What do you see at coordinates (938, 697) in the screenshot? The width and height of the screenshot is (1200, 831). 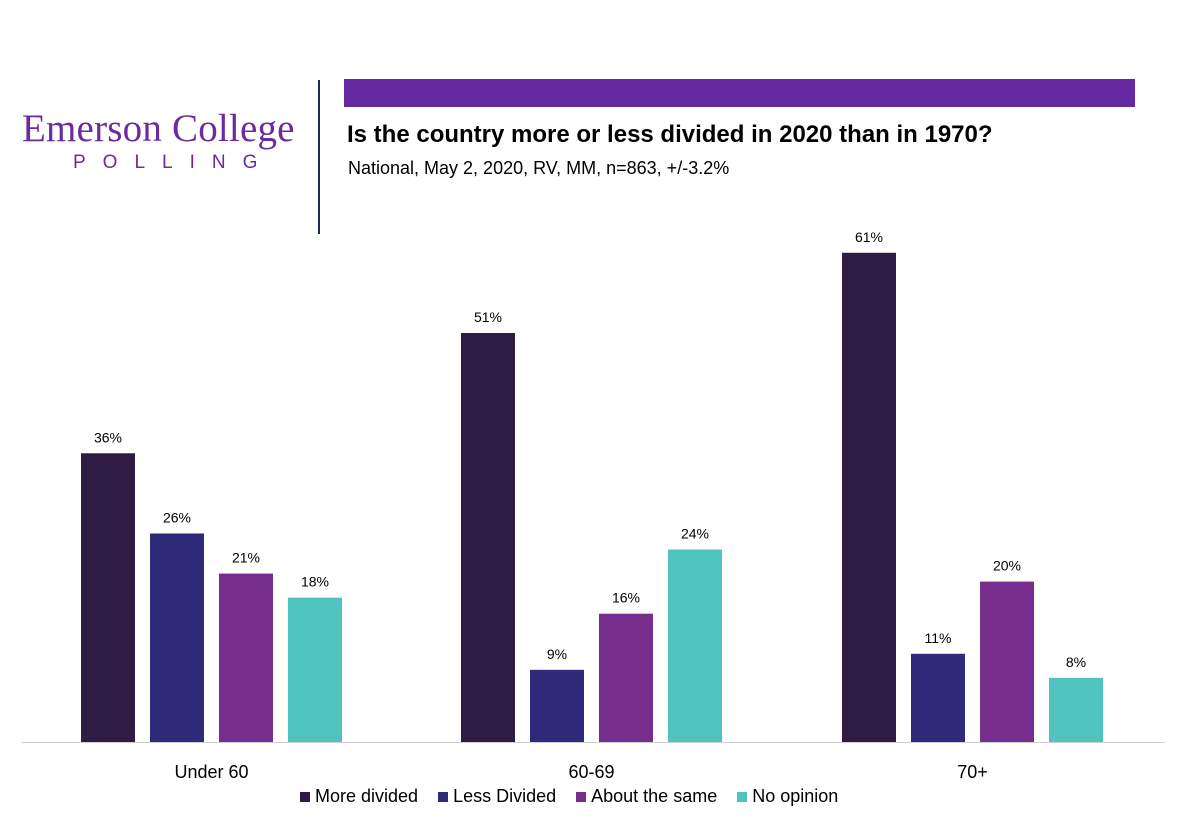 I see `bar-less-divided-70-` at bounding box center [938, 697].